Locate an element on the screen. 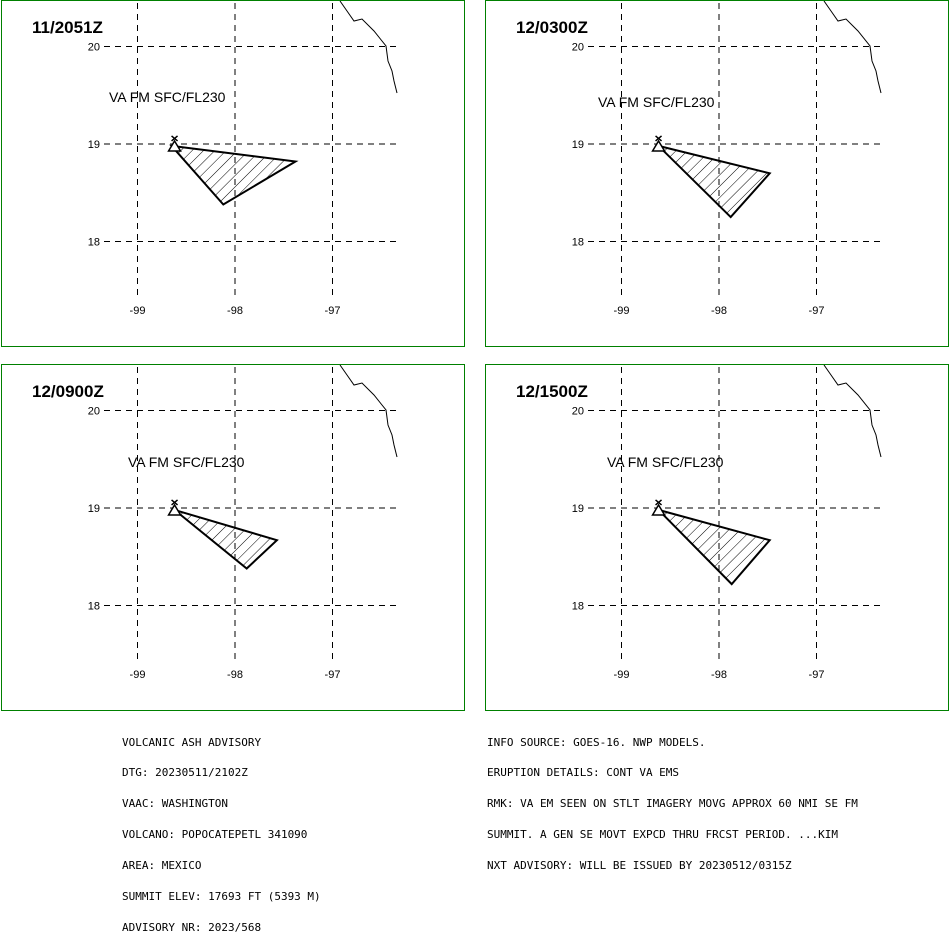 The height and width of the screenshot is (944, 950). panel-time-label: 12/0300Z is located at coordinates (552, 27).